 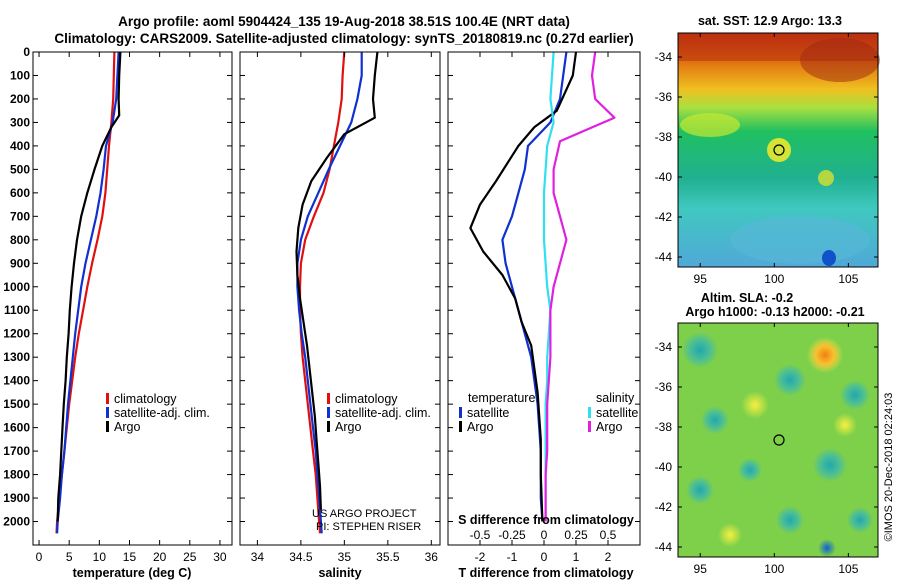 What do you see at coordinates (664, 547) in the screenshot?
I see `map-y-tick-label: -44` at bounding box center [664, 547].